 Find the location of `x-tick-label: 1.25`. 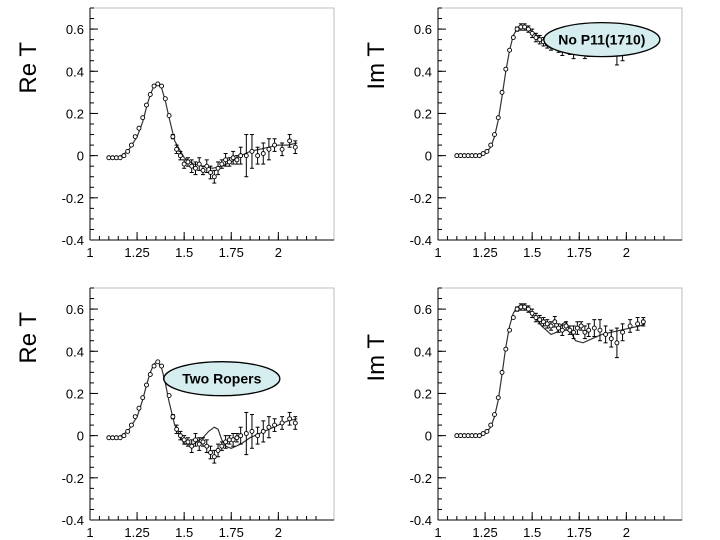

x-tick-label: 1.25 is located at coordinates (136, 252).